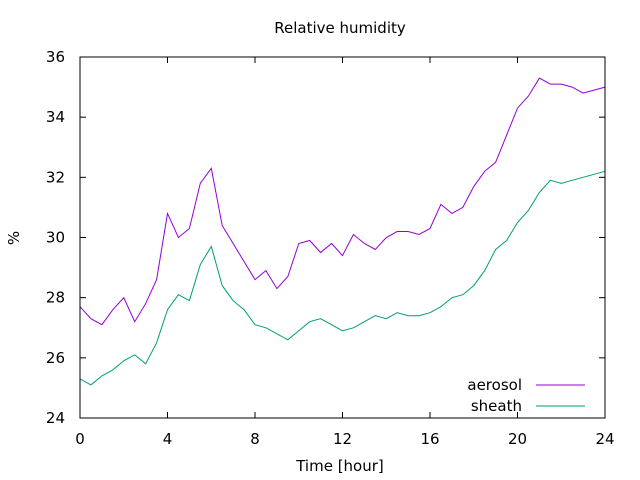 This screenshot has width=640, height=480. Describe the element at coordinates (168, 439) in the screenshot. I see `x-tick-label: 4` at that location.